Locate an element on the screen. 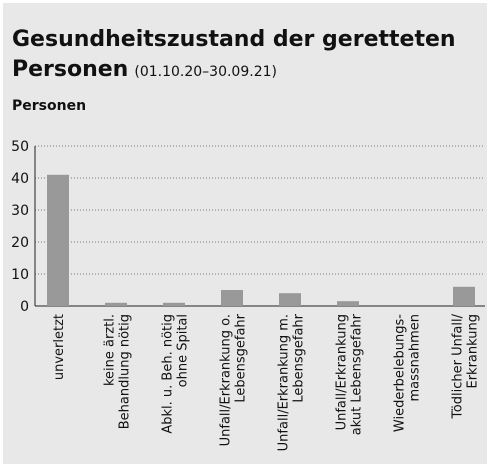  x-tick-label-line: unverletzt is located at coordinates (59, 347).